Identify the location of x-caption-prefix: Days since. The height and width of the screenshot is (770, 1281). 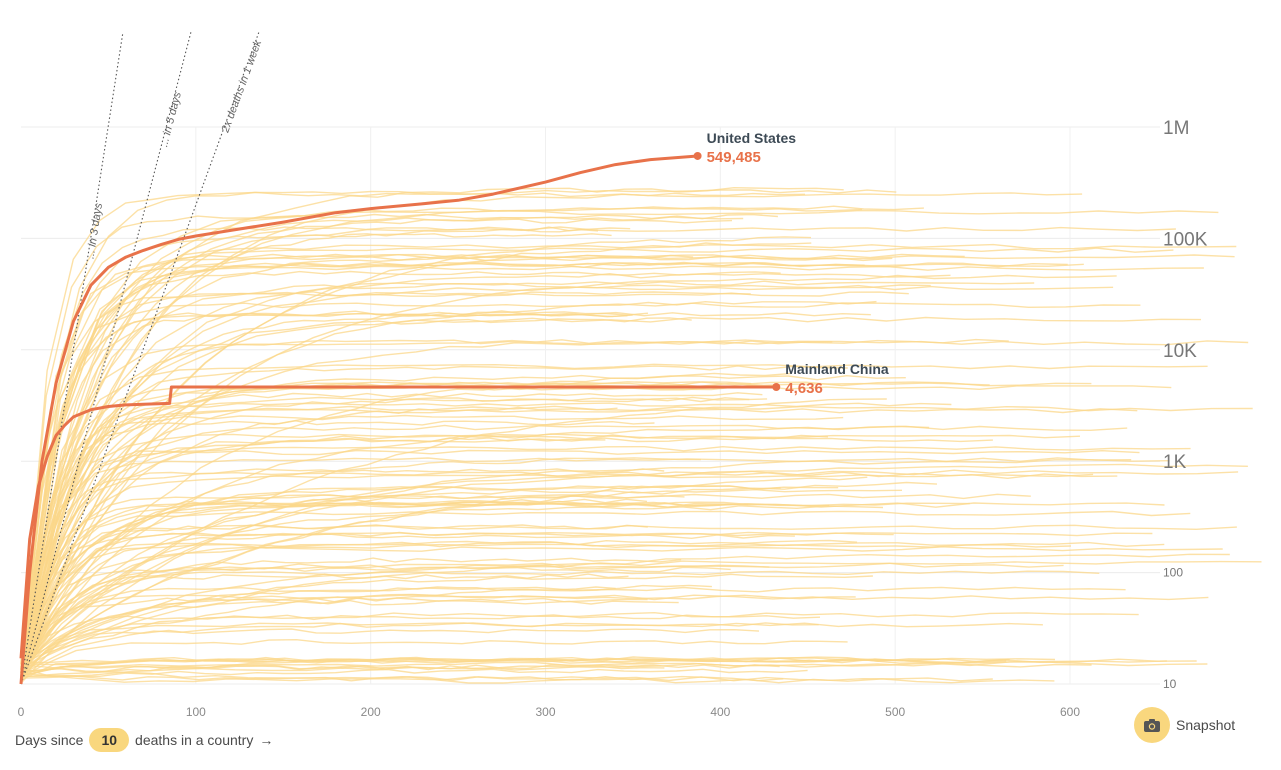
(49, 740).